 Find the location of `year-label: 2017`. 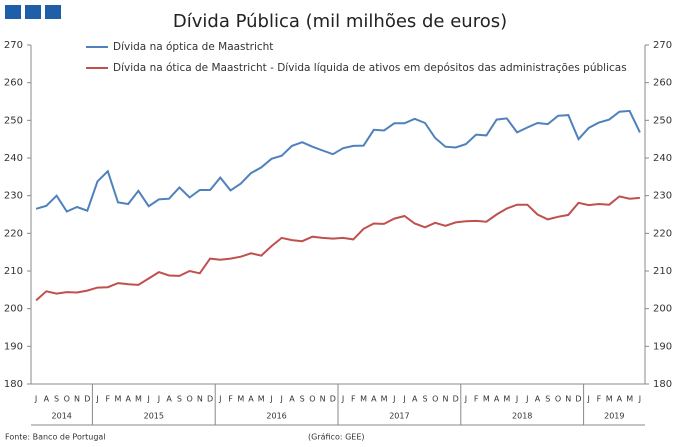

year-label: 2017 is located at coordinates (399, 416).